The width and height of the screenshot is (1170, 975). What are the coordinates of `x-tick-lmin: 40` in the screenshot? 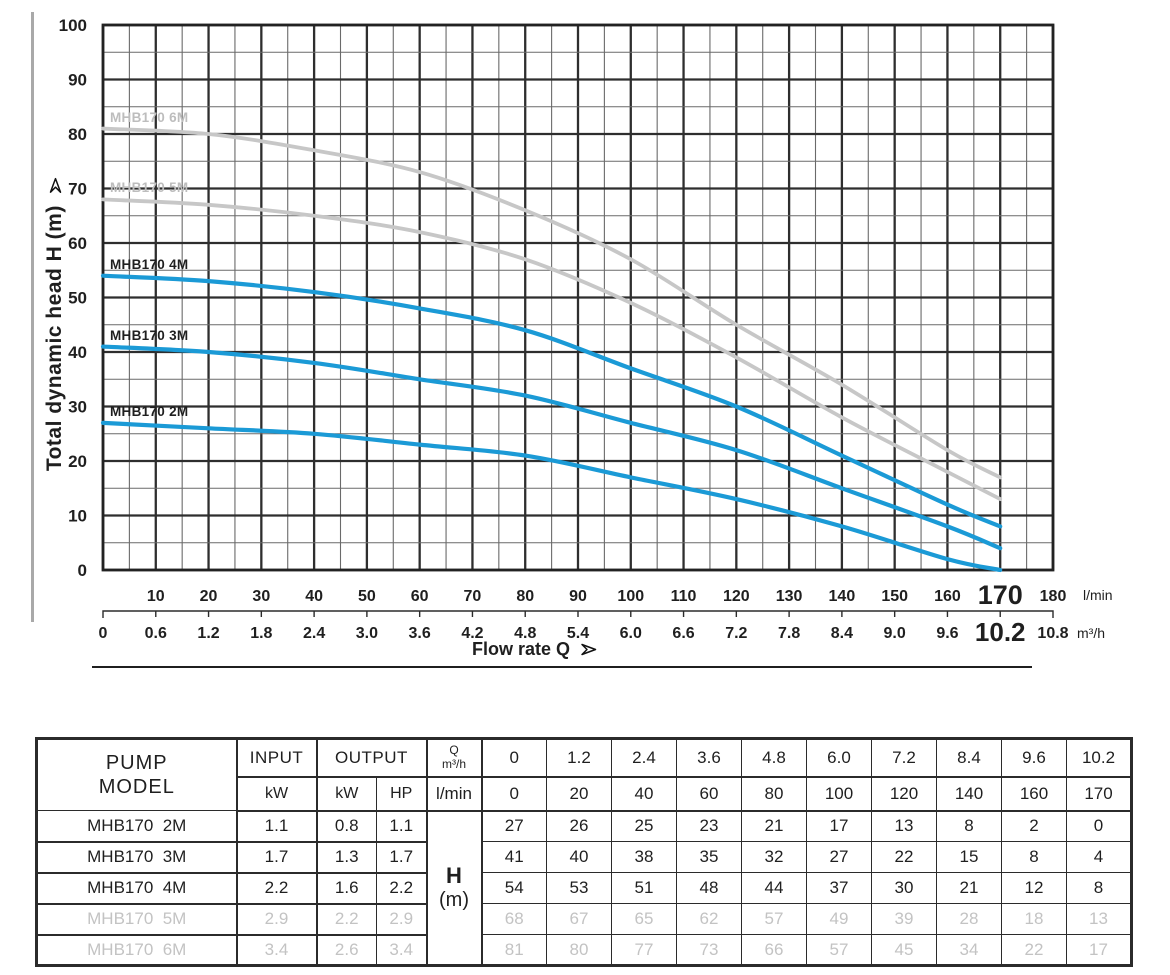 It's located at (314, 596).